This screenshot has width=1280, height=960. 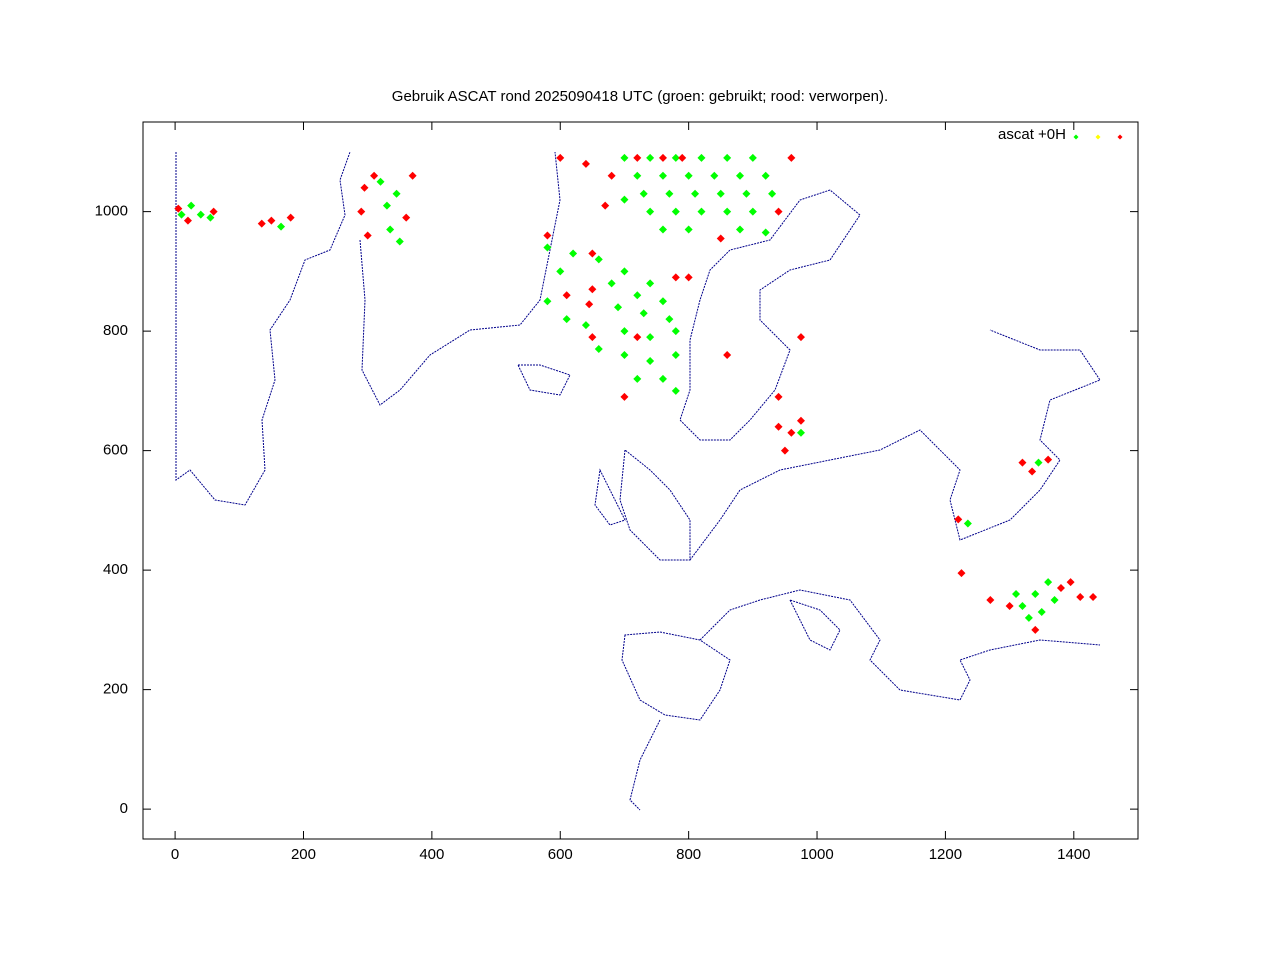 What do you see at coordinates (115, 330) in the screenshot?
I see `y-tick-label: 800` at bounding box center [115, 330].